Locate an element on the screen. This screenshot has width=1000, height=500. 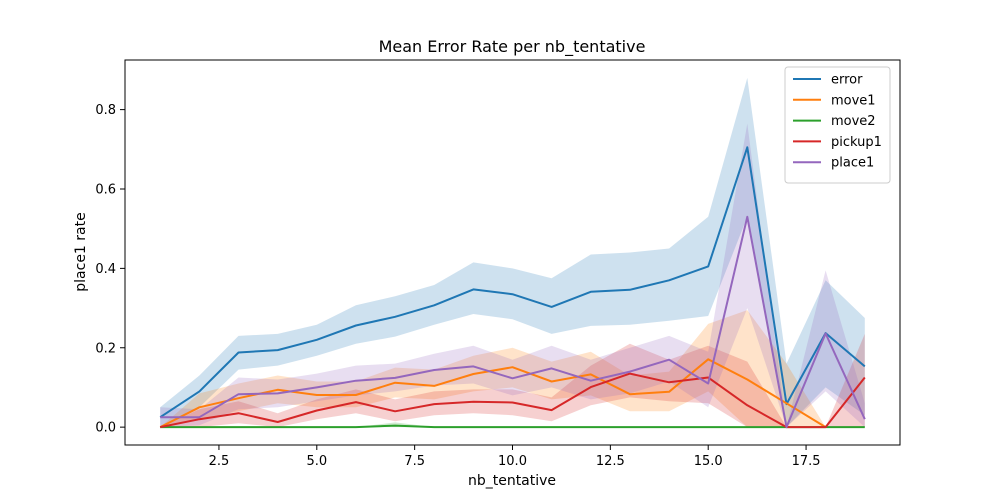
legend: error move1 move2 pickup1 place1 is located at coordinates (837, 125).